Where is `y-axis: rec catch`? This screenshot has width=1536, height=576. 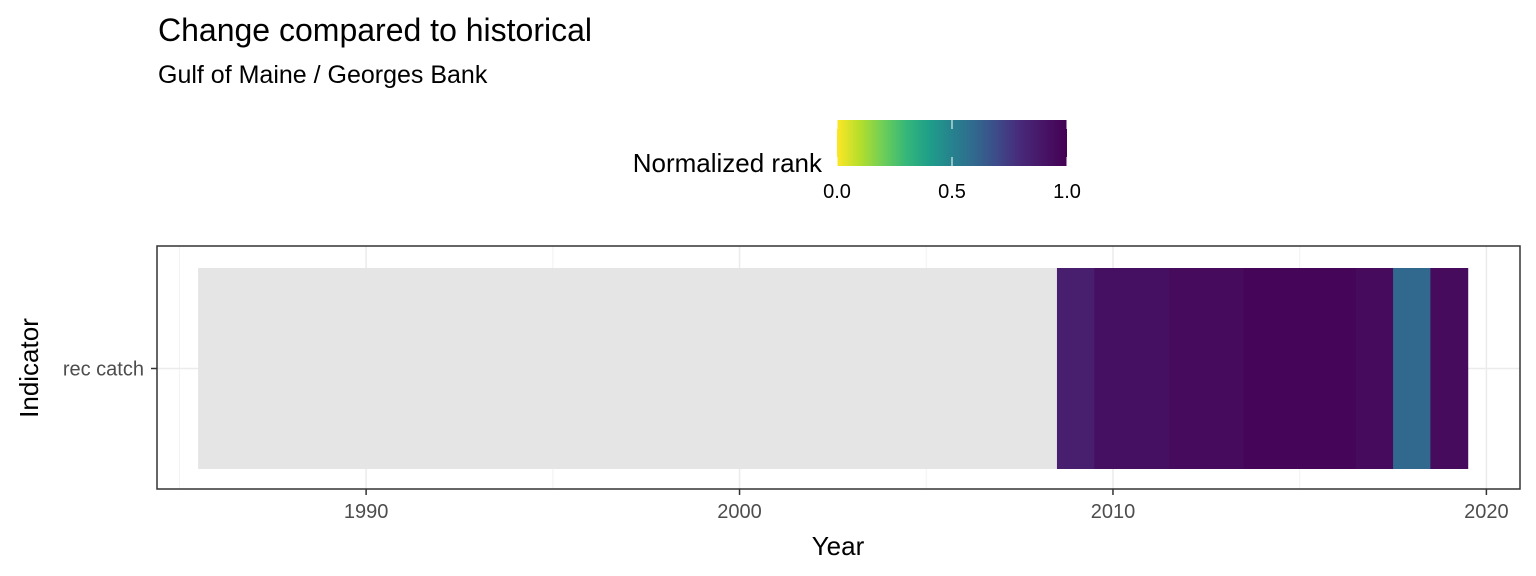 y-axis: rec catch is located at coordinates (110, 370).